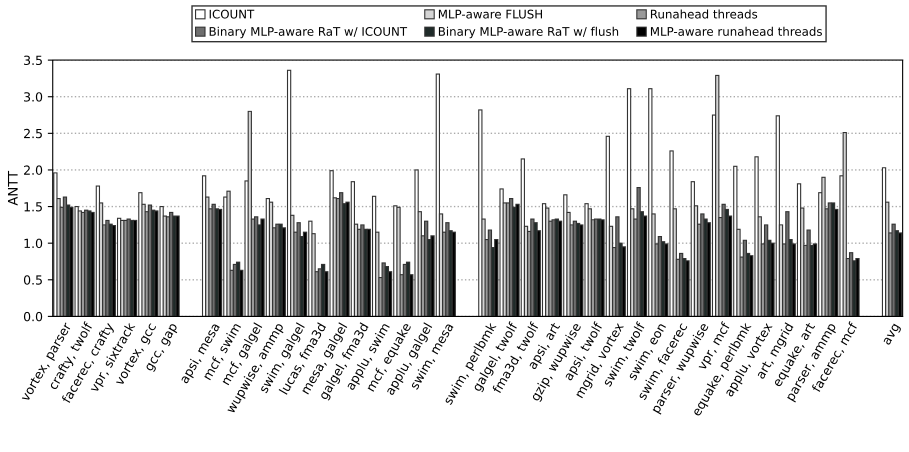  I want to click on y-tick-label: 1.0, so click(33, 243).